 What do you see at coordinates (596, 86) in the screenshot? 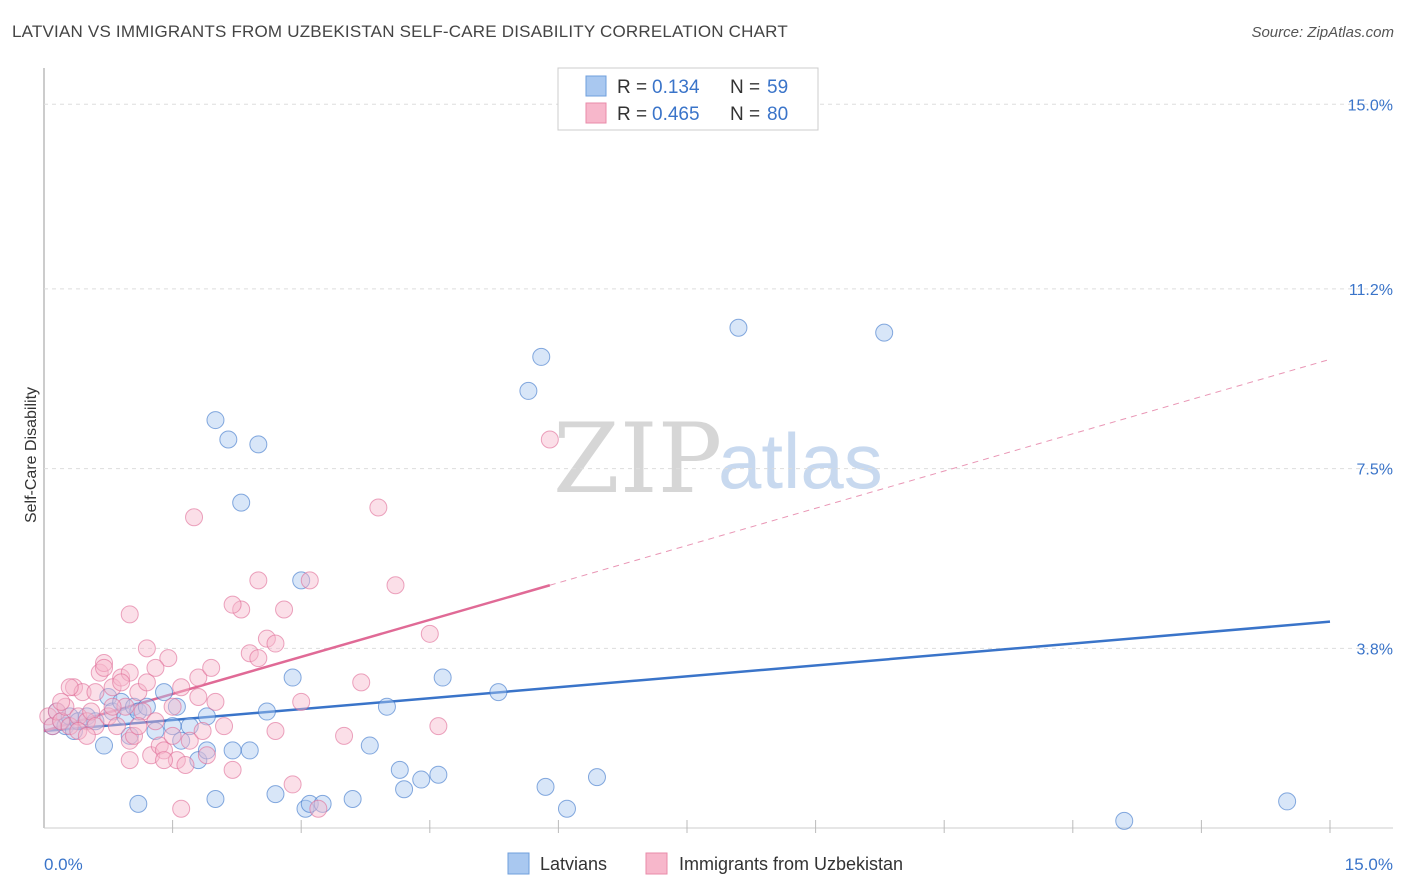
I see `legend-swatch-latvians` at bounding box center [596, 86].